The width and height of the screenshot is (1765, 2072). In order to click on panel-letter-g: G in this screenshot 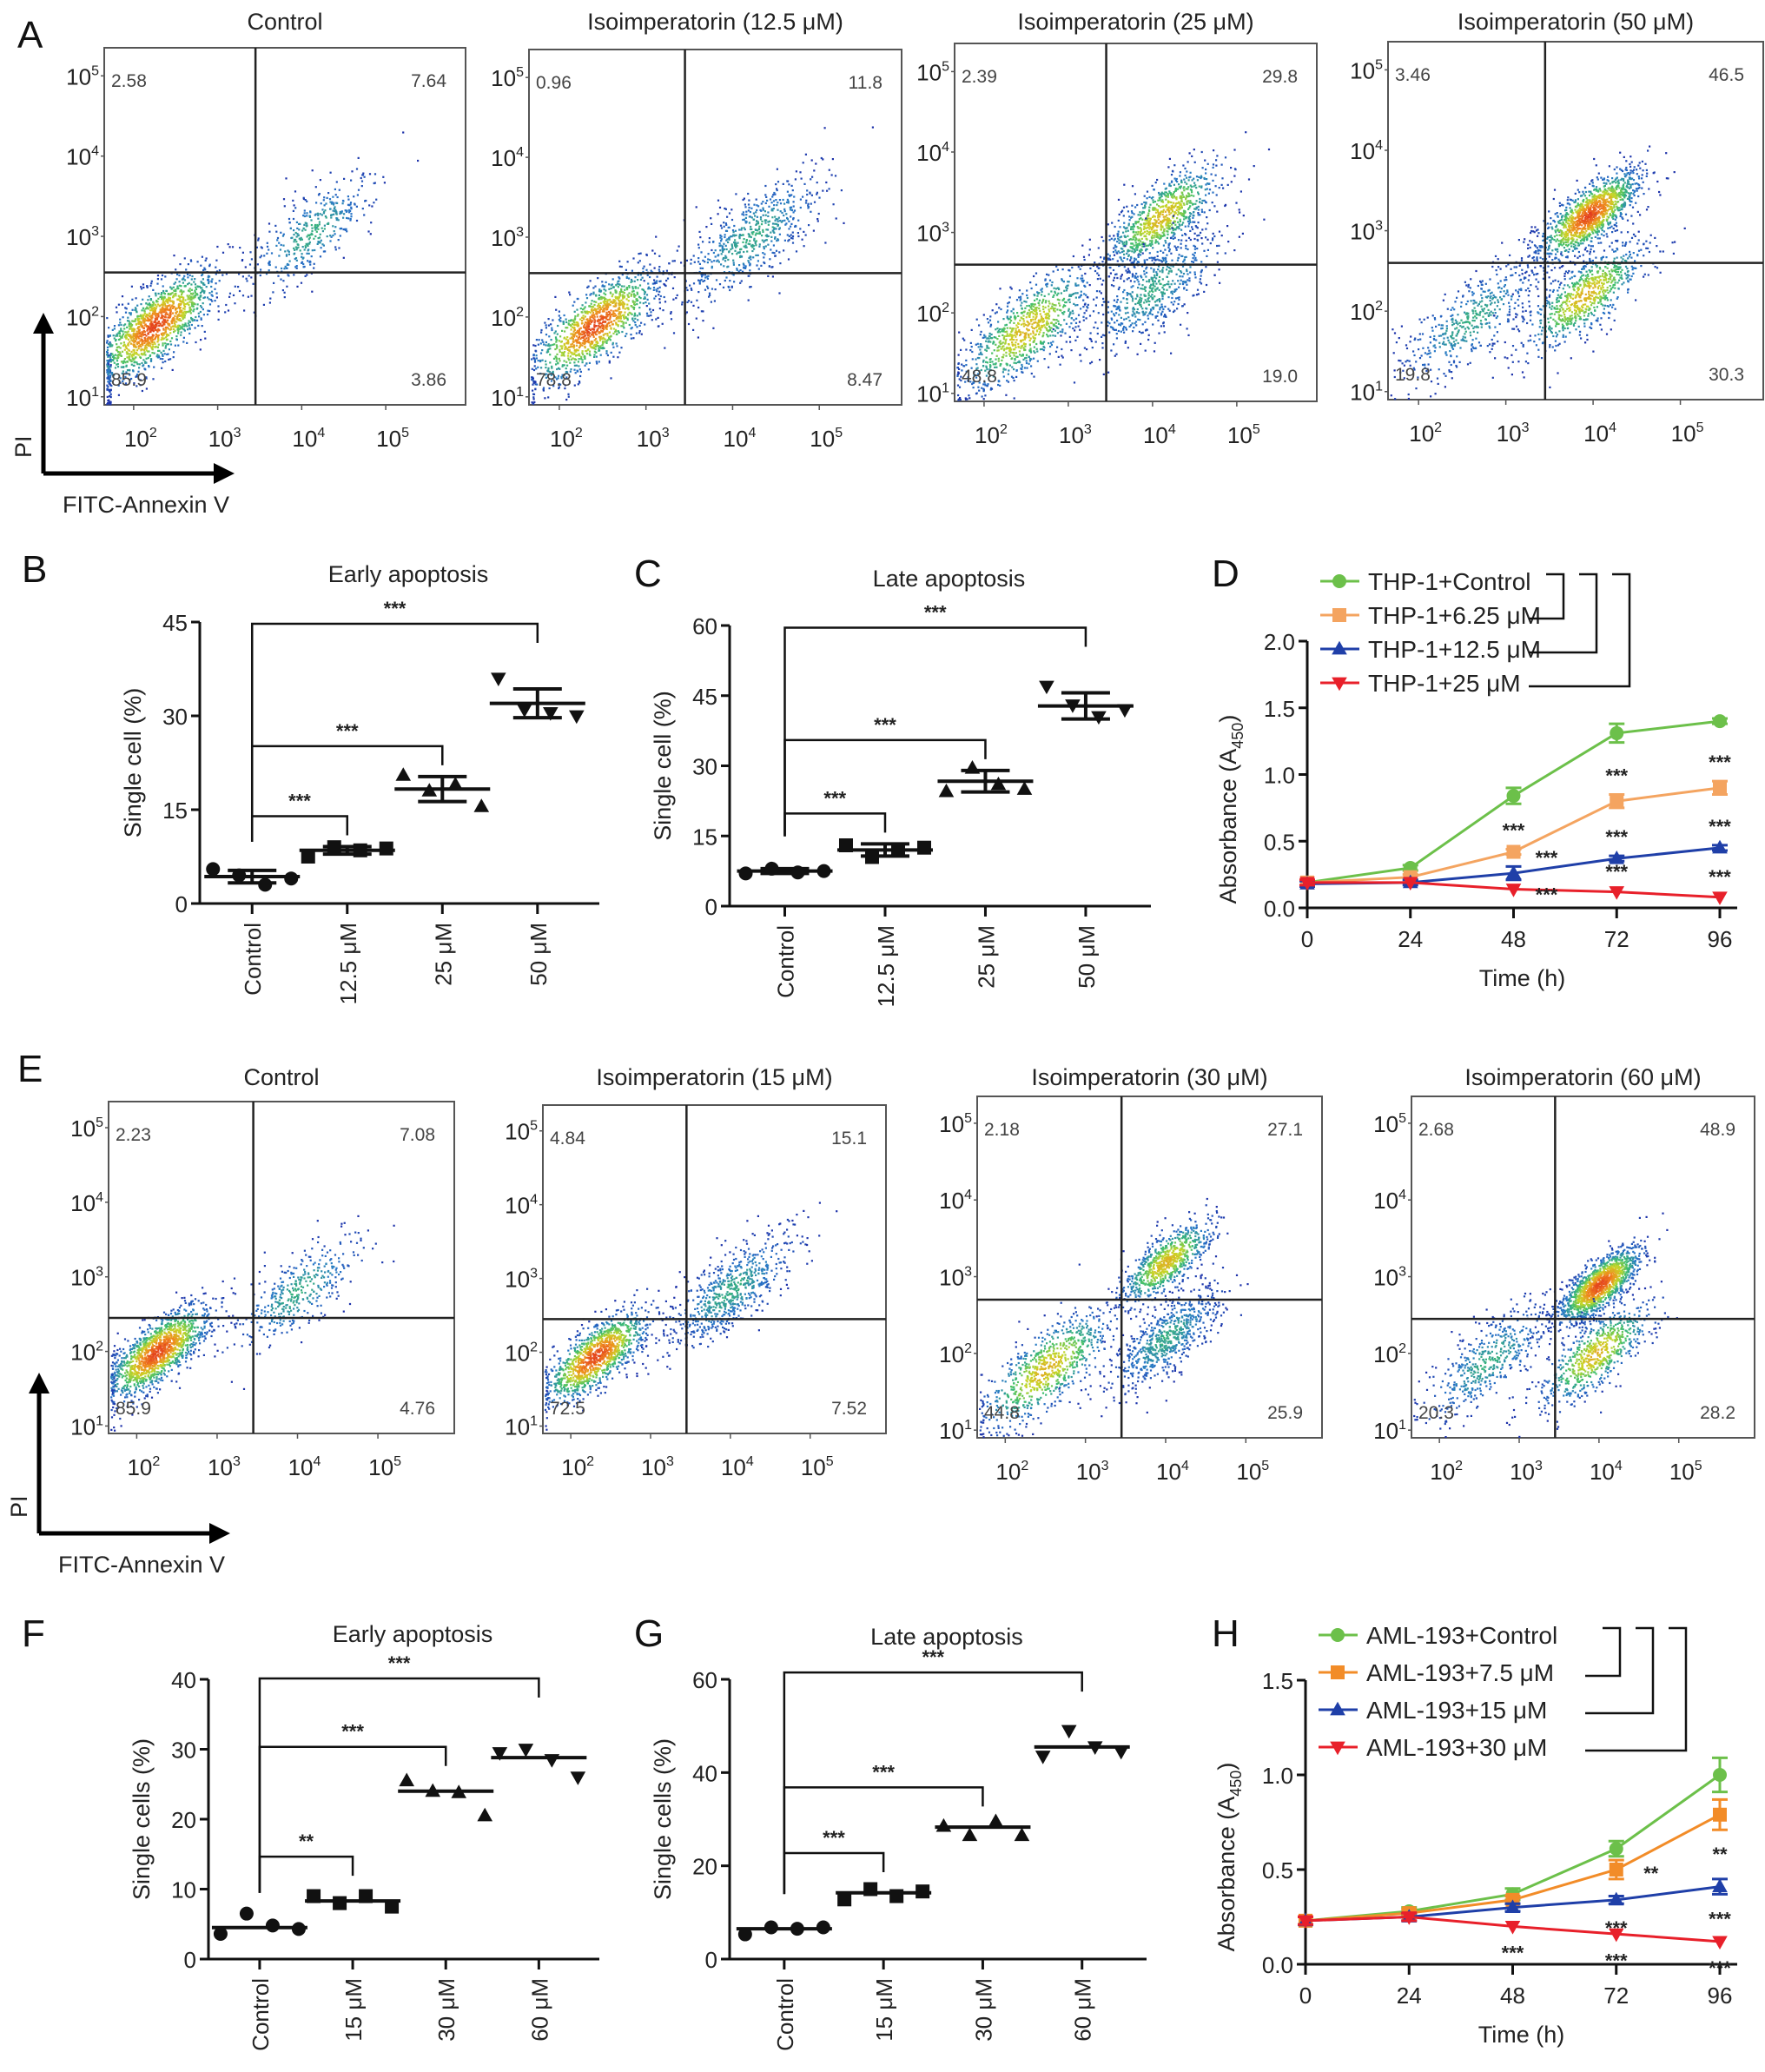, I will do `click(649, 1633)`.